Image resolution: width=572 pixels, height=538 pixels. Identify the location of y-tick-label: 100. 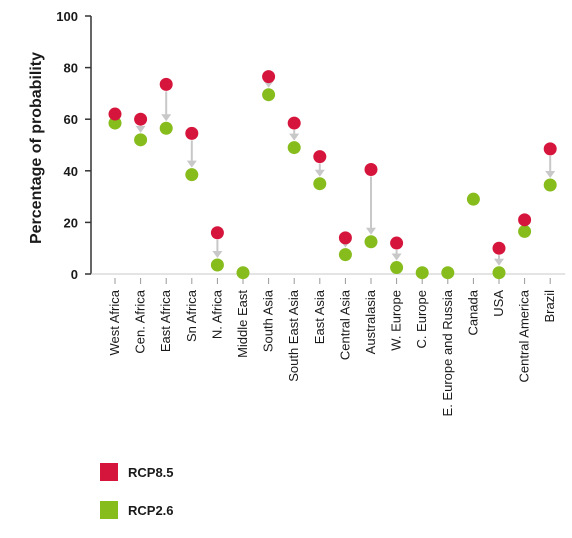
(67, 16).